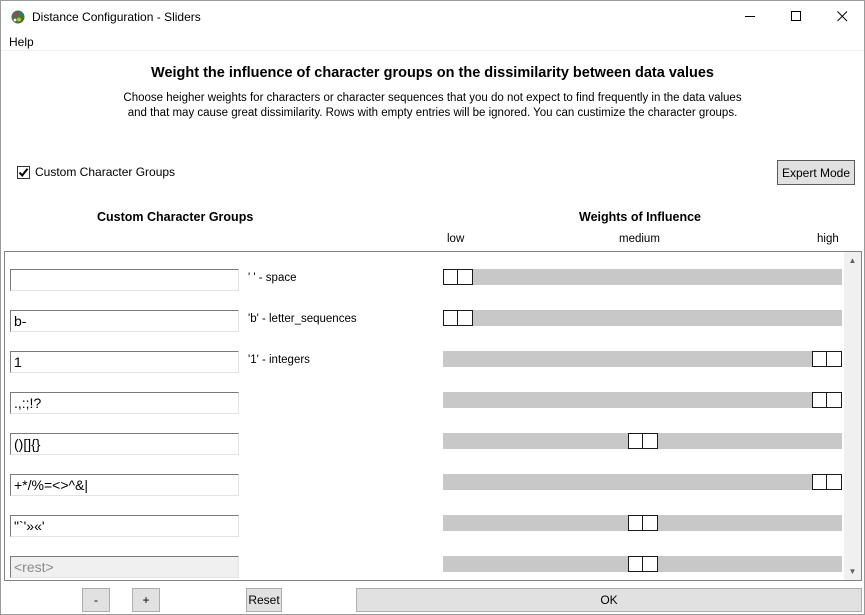 The image size is (865, 615). Describe the element at coordinates (264, 600) in the screenshot. I see `reset-button: Reset` at that location.